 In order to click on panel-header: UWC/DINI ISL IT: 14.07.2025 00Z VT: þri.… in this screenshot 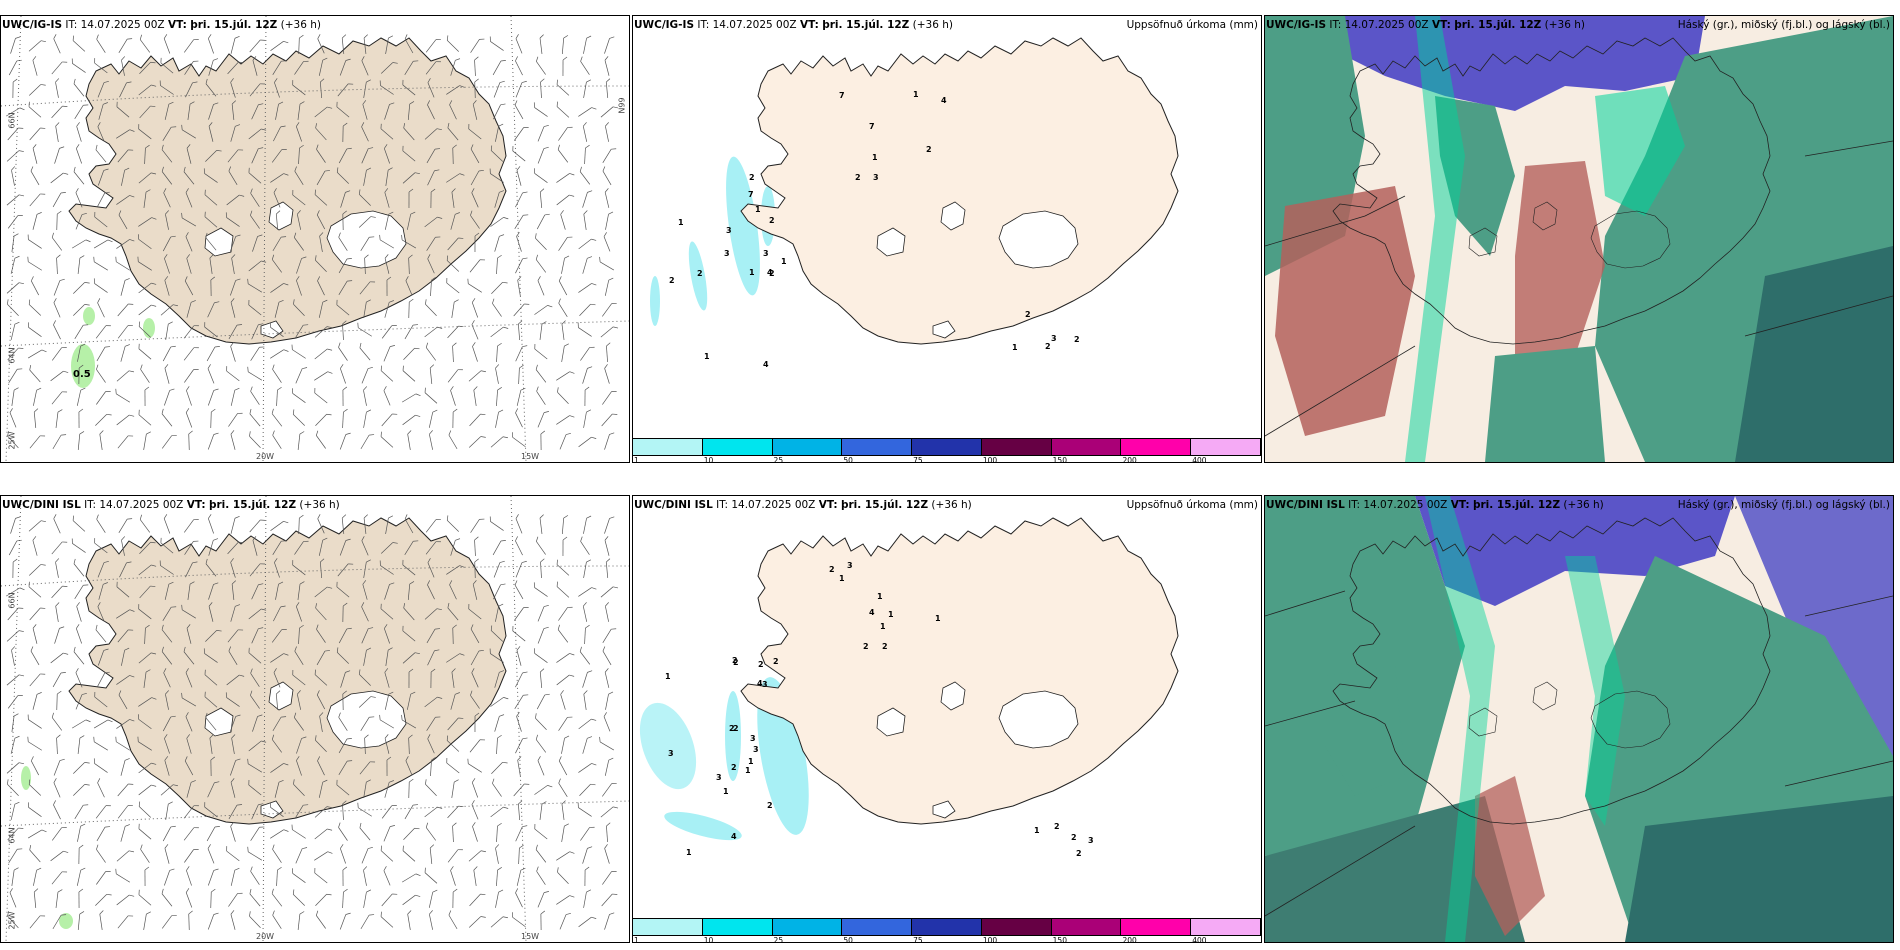, I will do `click(1578, 506)`.